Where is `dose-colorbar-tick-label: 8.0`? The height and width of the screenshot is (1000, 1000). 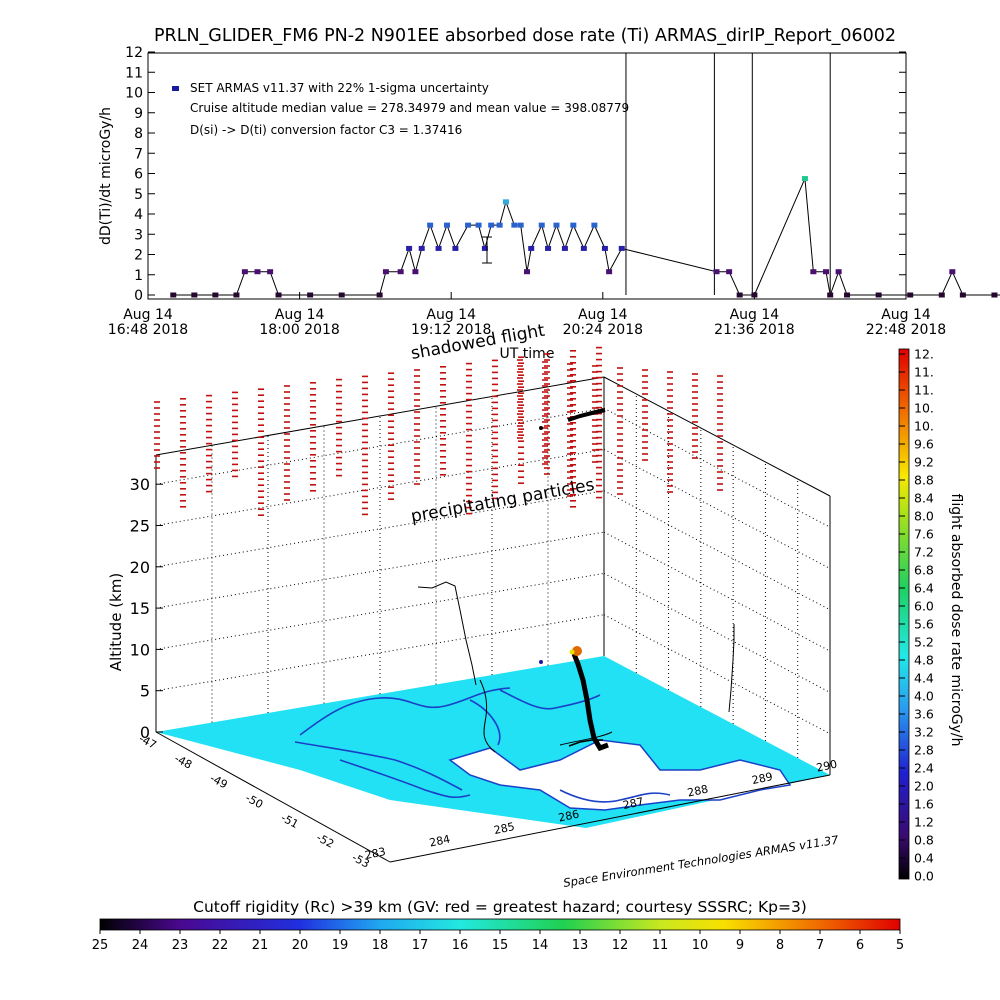 dose-colorbar-tick-label: 8.0 is located at coordinates (924, 516).